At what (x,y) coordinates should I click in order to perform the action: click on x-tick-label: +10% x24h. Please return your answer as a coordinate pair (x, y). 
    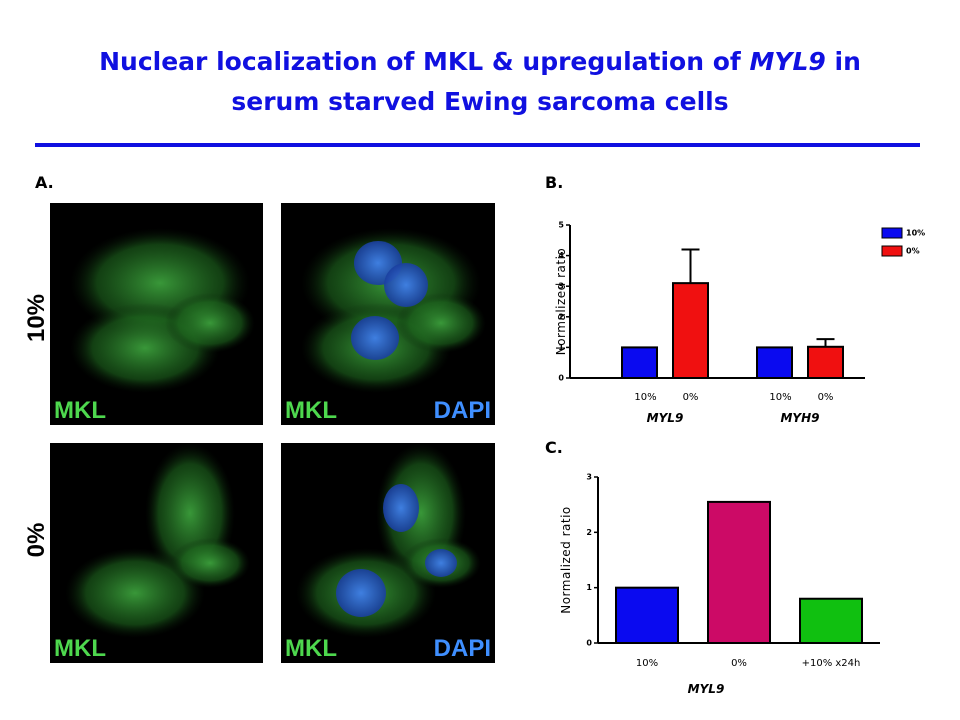
    Looking at the image, I should click on (831, 663).